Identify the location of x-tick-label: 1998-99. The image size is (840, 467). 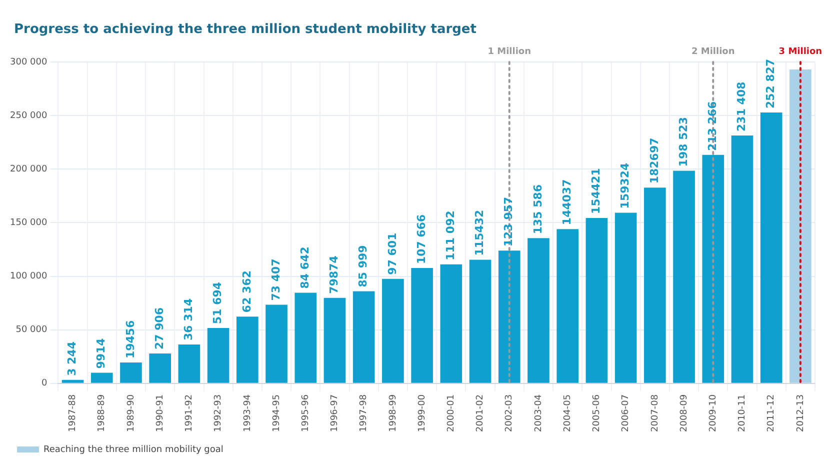
(393, 413).